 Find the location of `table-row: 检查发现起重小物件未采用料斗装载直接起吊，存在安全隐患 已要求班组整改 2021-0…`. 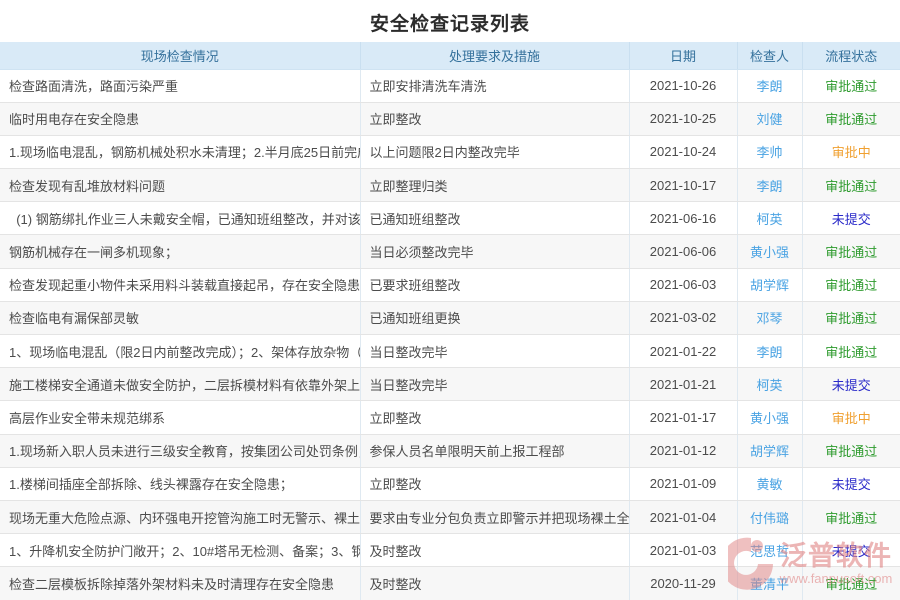

table-row: 检查发现起重小物件未采用料斗装载直接起吊，存在安全隐患 已要求班组整改 2021-0… is located at coordinates (450, 285).